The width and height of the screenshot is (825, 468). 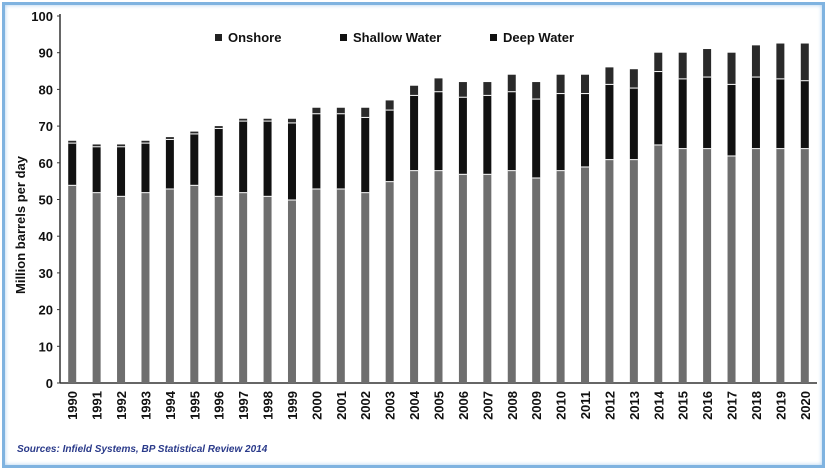 What do you see at coordinates (780, 405) in the screenshot?
I see `x-tick-label: 2019` at bounding box center [780, 405].